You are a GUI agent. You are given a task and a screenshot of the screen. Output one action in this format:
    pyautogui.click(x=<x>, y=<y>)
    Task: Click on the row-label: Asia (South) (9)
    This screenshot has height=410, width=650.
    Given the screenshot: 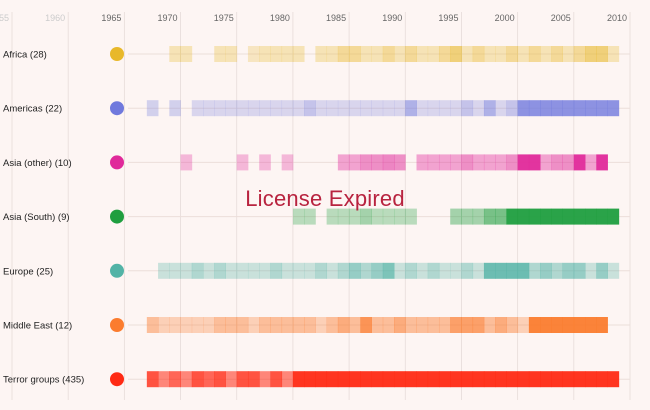 What is the action you would take?
    pyautogui.click(x=36, y=217)
    